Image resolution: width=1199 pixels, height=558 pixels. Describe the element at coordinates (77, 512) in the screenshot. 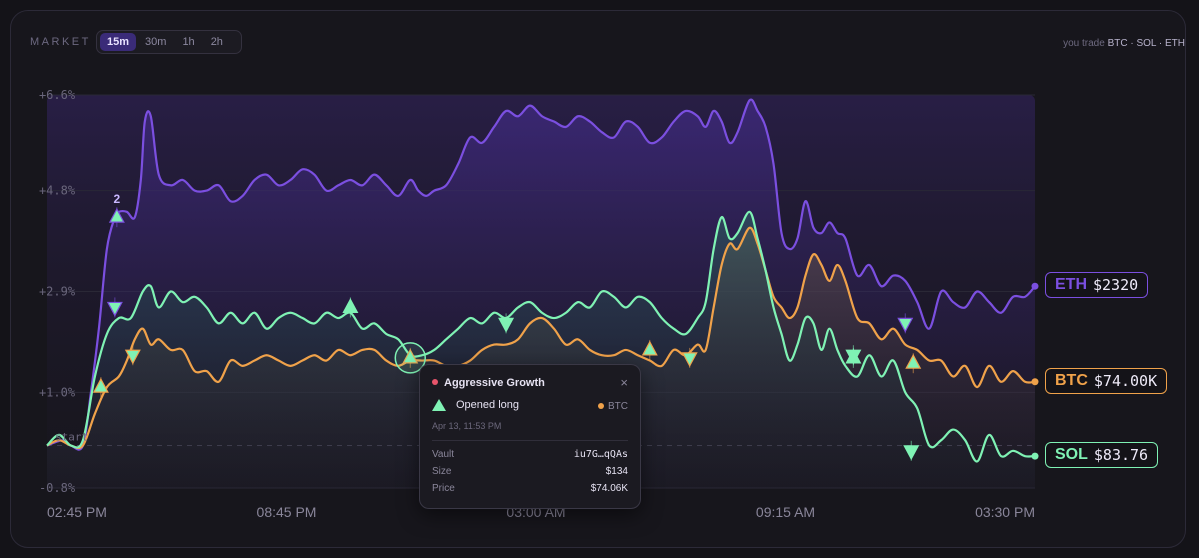

I see `x-tick-label: 02:45 PM` at that location.